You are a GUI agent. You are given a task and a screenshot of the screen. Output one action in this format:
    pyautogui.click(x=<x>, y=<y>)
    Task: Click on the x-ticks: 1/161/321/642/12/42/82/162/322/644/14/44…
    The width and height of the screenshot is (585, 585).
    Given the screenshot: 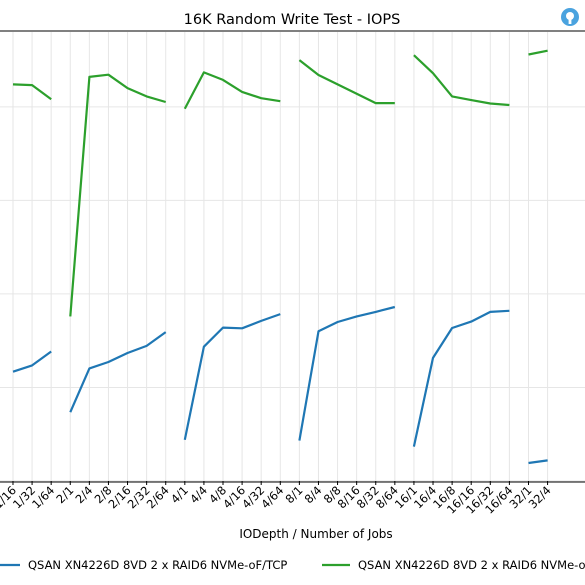 What is the action you would take?
    pyautogui.click(x=277, y=499)
    